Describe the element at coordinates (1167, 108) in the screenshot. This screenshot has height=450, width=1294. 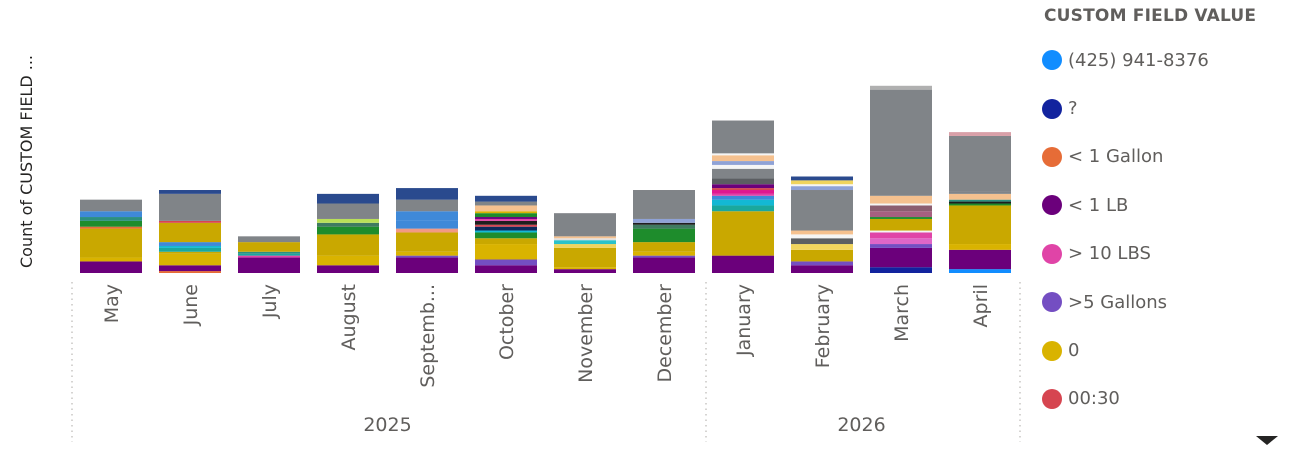
I see `legend-item: ?` at that location.